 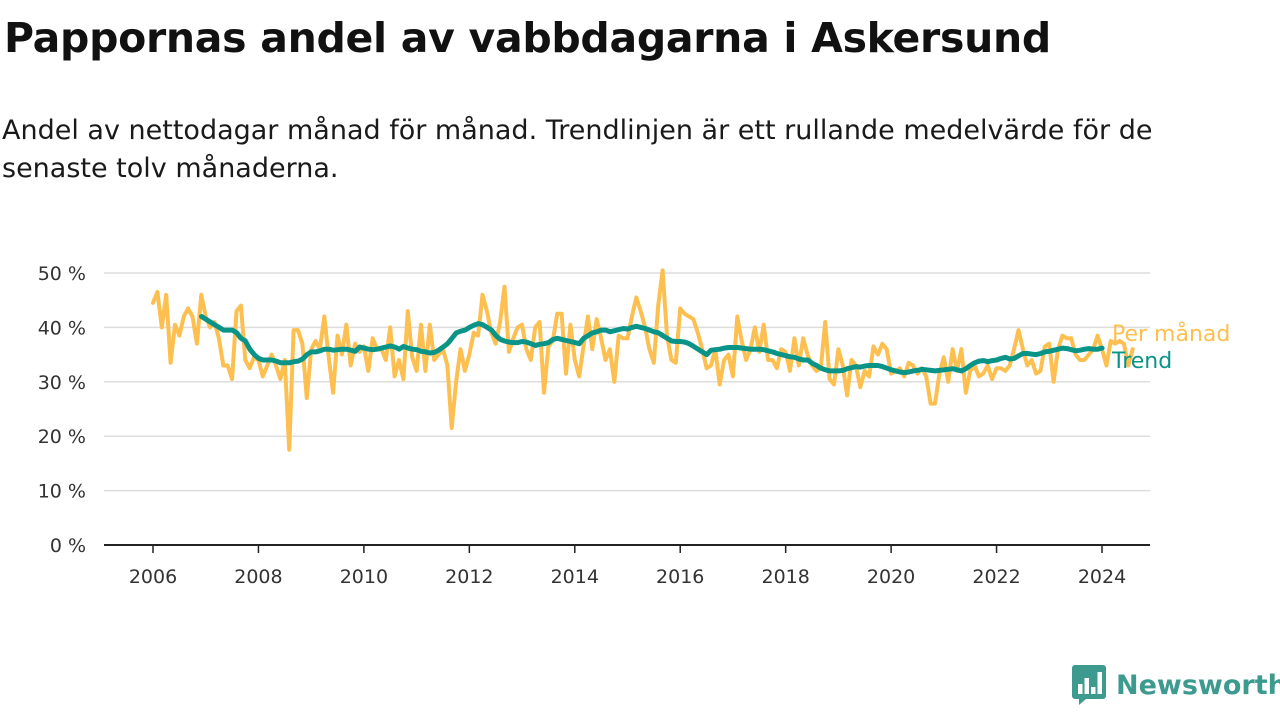 What do you see at coordinates (62, 437) in the screenshot?
I see `y-tick-label: 20 %` at bounding box center [62, 437].